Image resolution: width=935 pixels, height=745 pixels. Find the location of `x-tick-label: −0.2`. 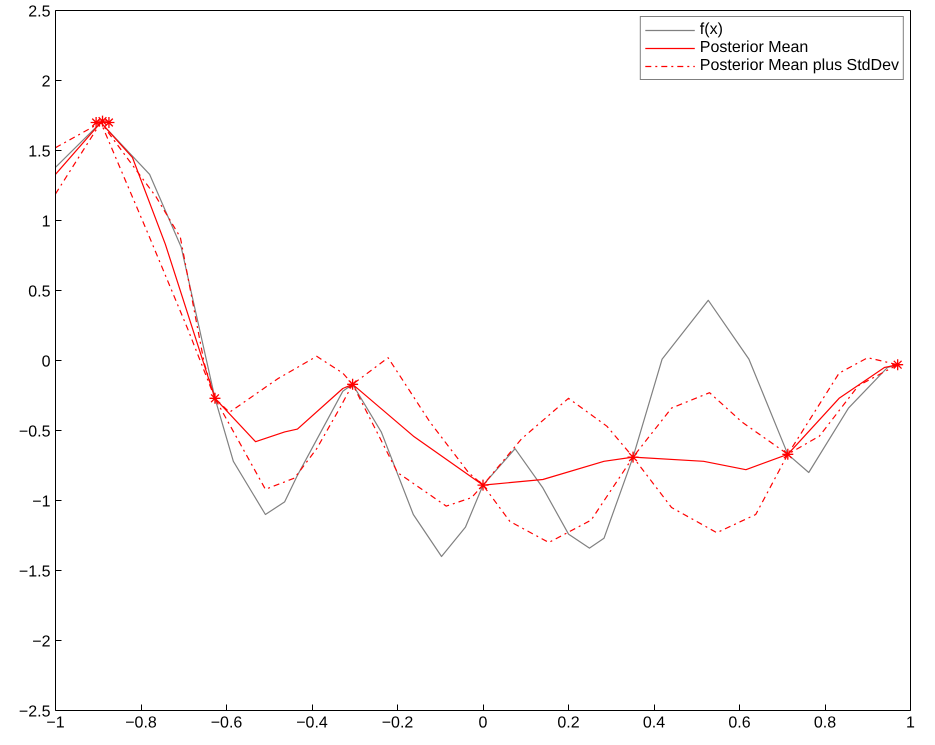

x-tick-label: −0.2 is located at coordinates (398, 723).